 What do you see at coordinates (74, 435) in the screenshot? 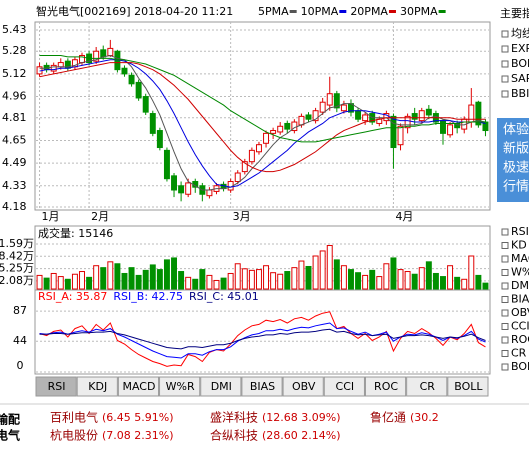
I see `stock-name: 杭电股份` at bounding box center [74, 435].